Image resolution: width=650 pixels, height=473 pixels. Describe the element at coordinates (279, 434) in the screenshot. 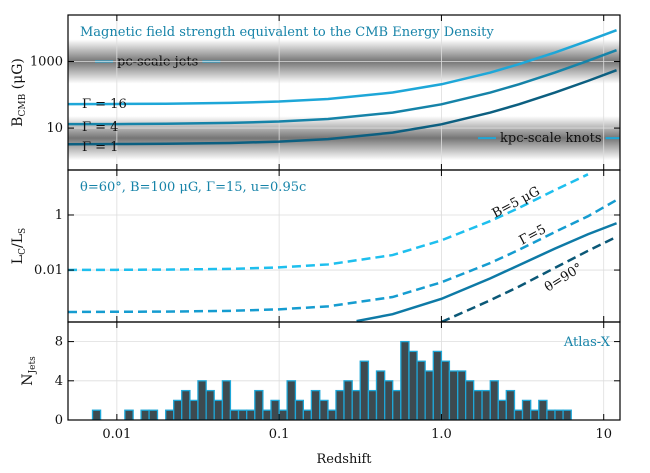

I see `x-tick-label: 0.1` at that location.